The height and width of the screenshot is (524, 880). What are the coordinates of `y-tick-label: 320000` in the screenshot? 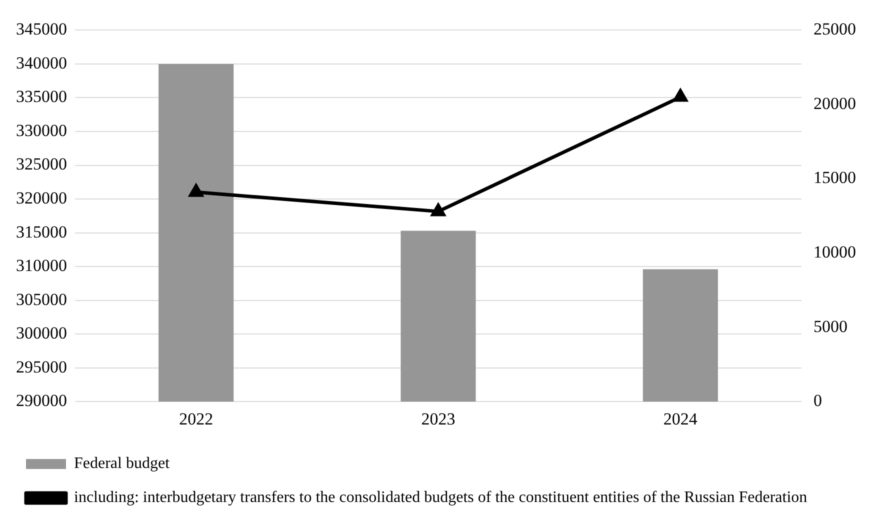 It's located at (41, 198).